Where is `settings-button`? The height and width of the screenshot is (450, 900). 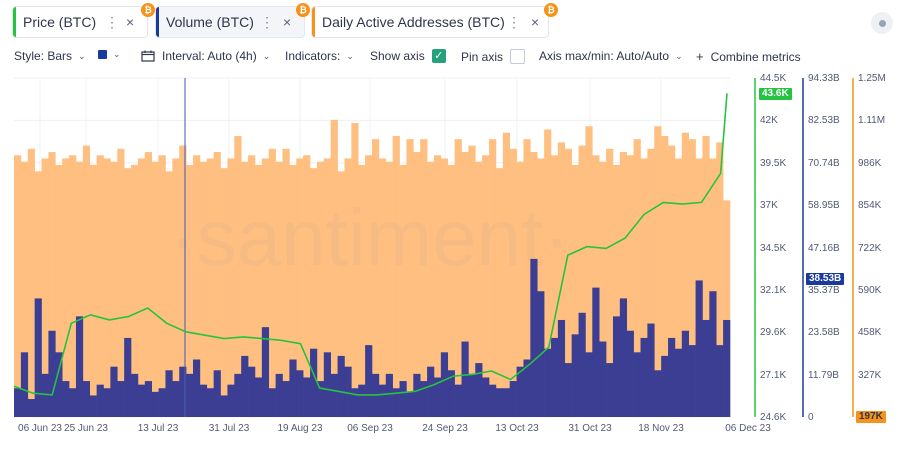
settings-button is located at coordinates (882, 23).